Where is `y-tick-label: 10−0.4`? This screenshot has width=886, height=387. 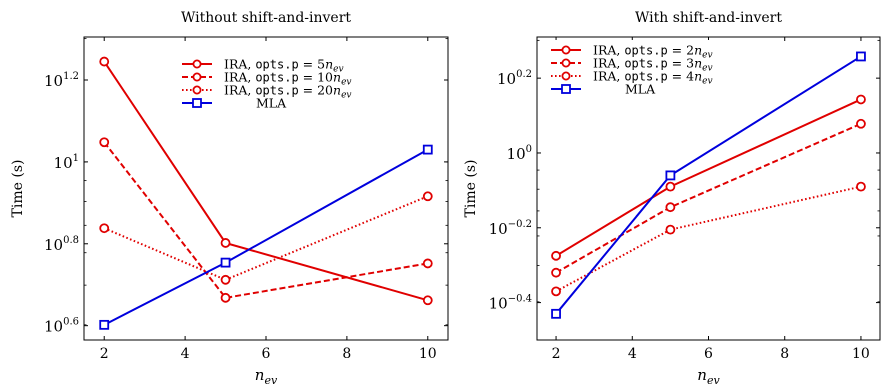
y-tick-label: 10−0.4 is located at coordinates (510, 303).